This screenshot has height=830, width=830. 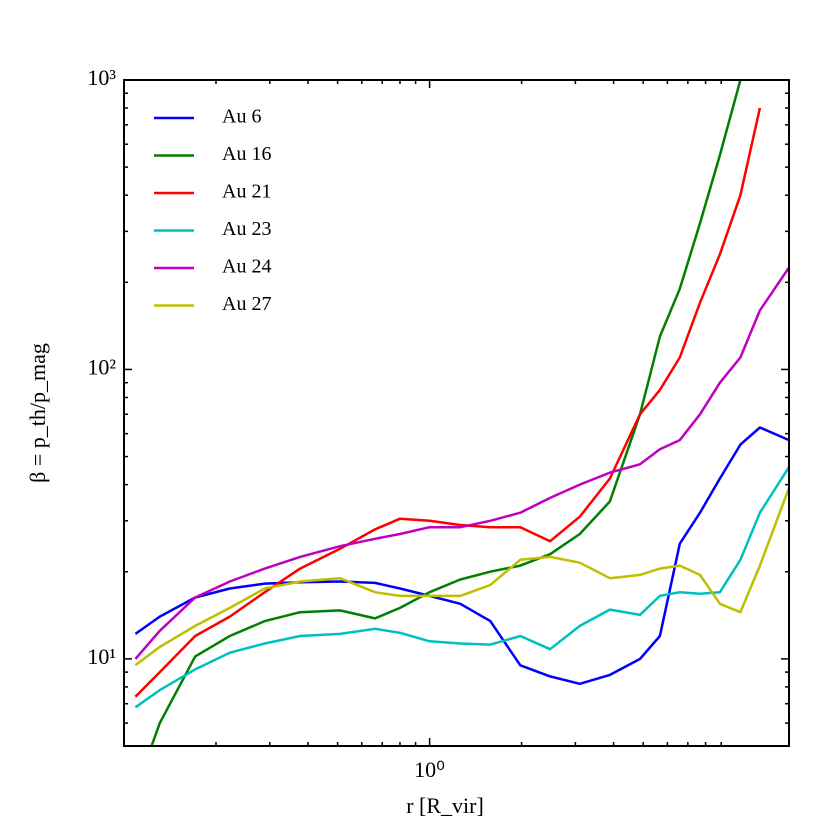 What do you see at coordinates (101, 77) in the screenshot?
I see `y-tick-label: 10³` at bounding box center [101, 77].